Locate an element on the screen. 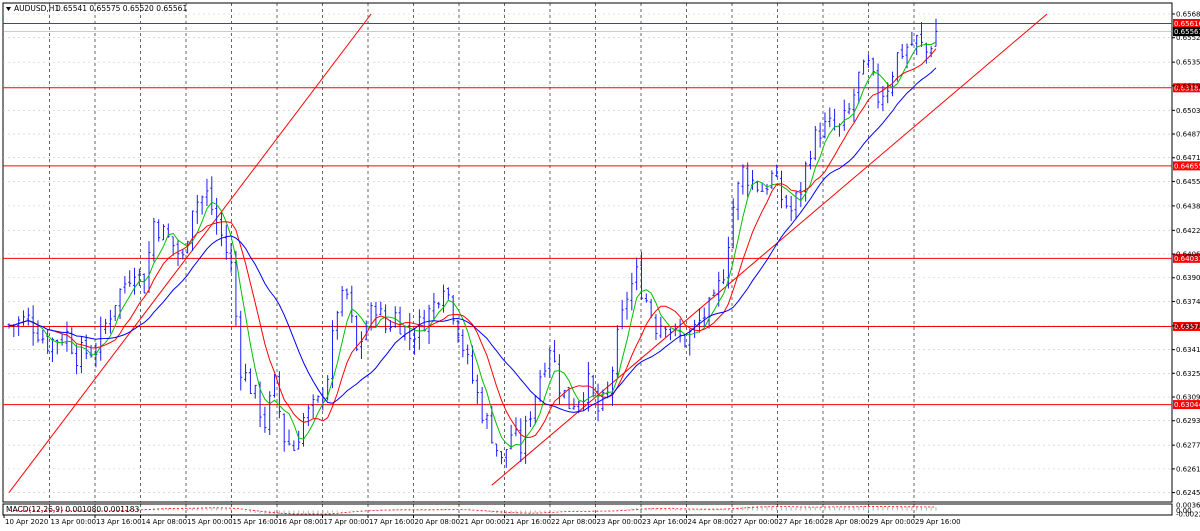 Image resolution: width=1200 pixels, height=531 pixels. time-tick-label: 13 Apr 00:00 is located at coordinates (74, 522).